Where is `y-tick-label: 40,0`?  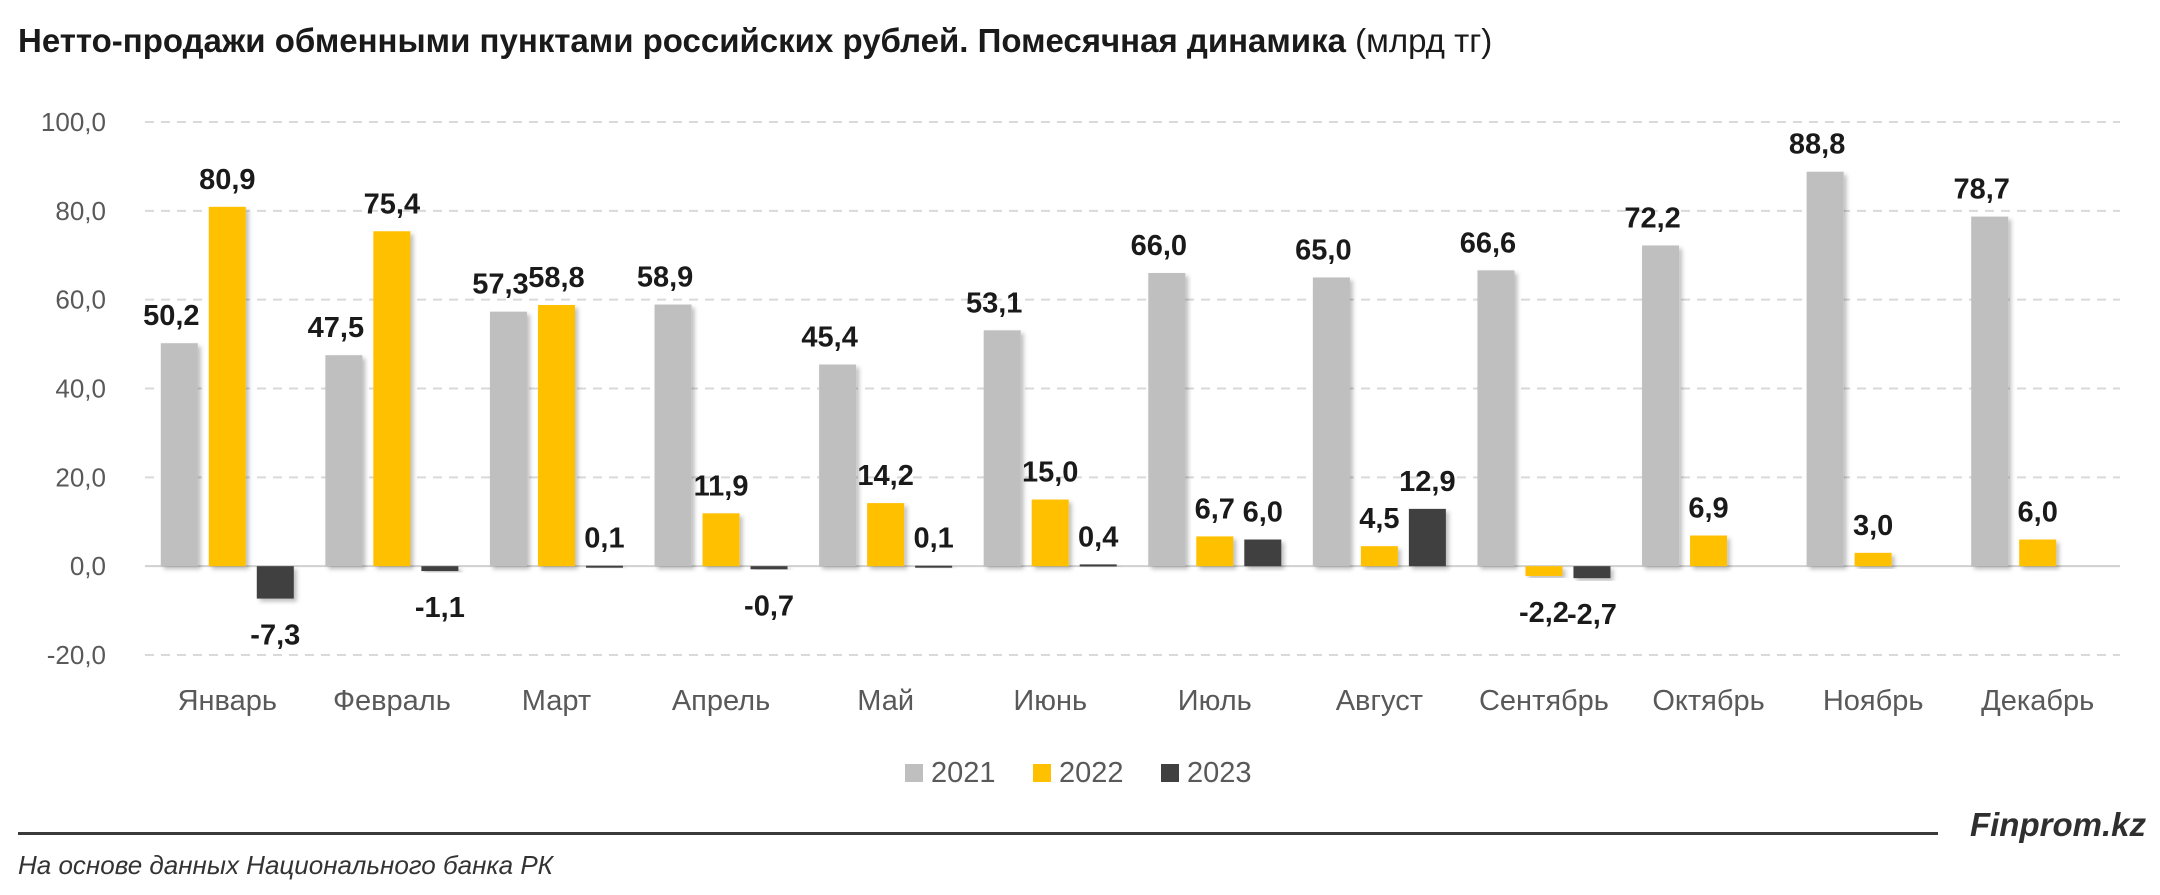 y-tick-label: 40,0 is located at coordinates (80, 389).